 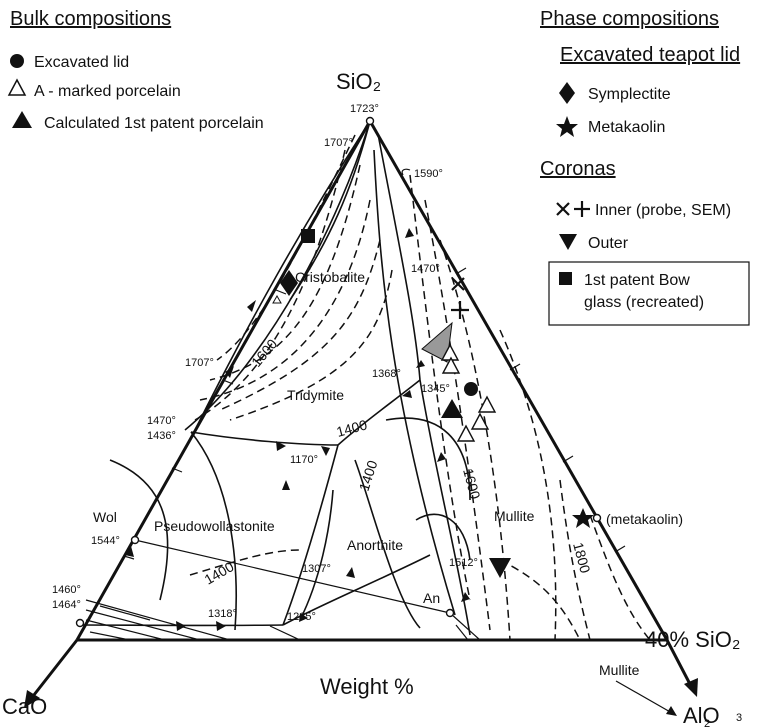 What do you see at coordinates (330, 277) in the screenshot?
I see `field-label-cristobalite: Cristobalite` at bounding box center [330, 277].